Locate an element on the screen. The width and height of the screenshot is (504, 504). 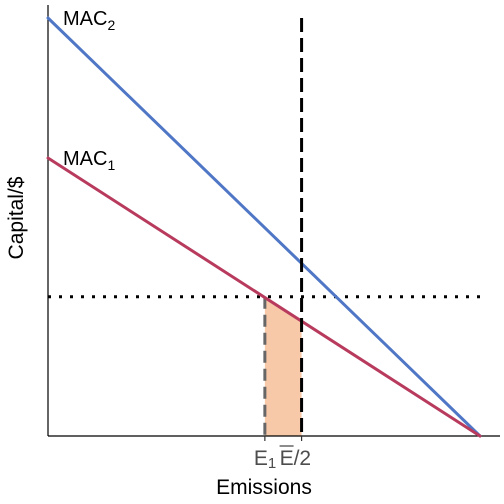
y-axis-label: Capital/$ is located at coordinates (16, 217).